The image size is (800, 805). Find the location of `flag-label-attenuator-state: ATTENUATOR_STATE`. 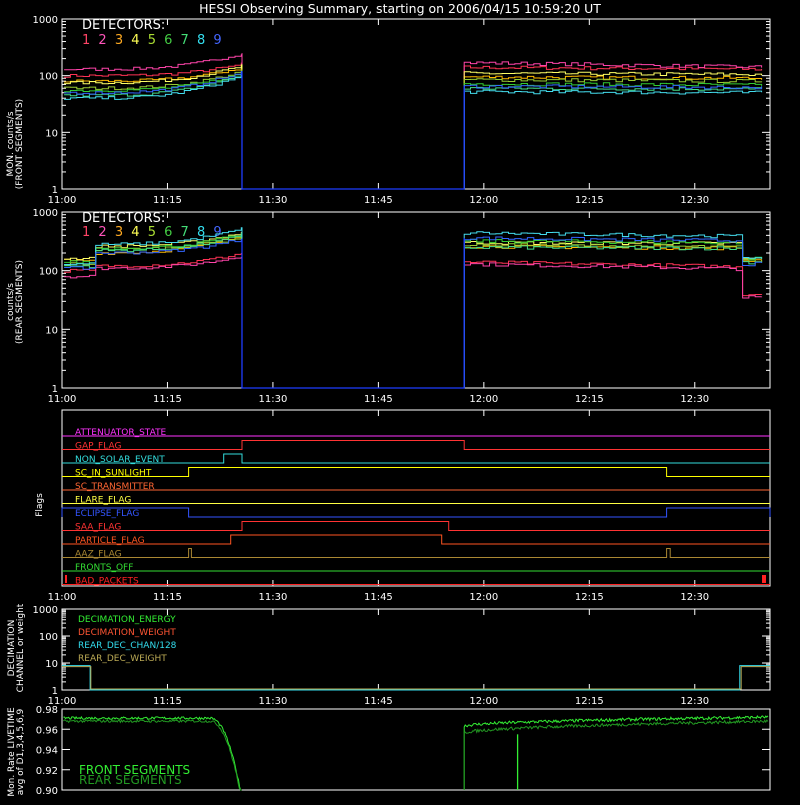

flag-label-attenuator-state: ATTENUATOR_STATE is located at coordinates (121, 433).